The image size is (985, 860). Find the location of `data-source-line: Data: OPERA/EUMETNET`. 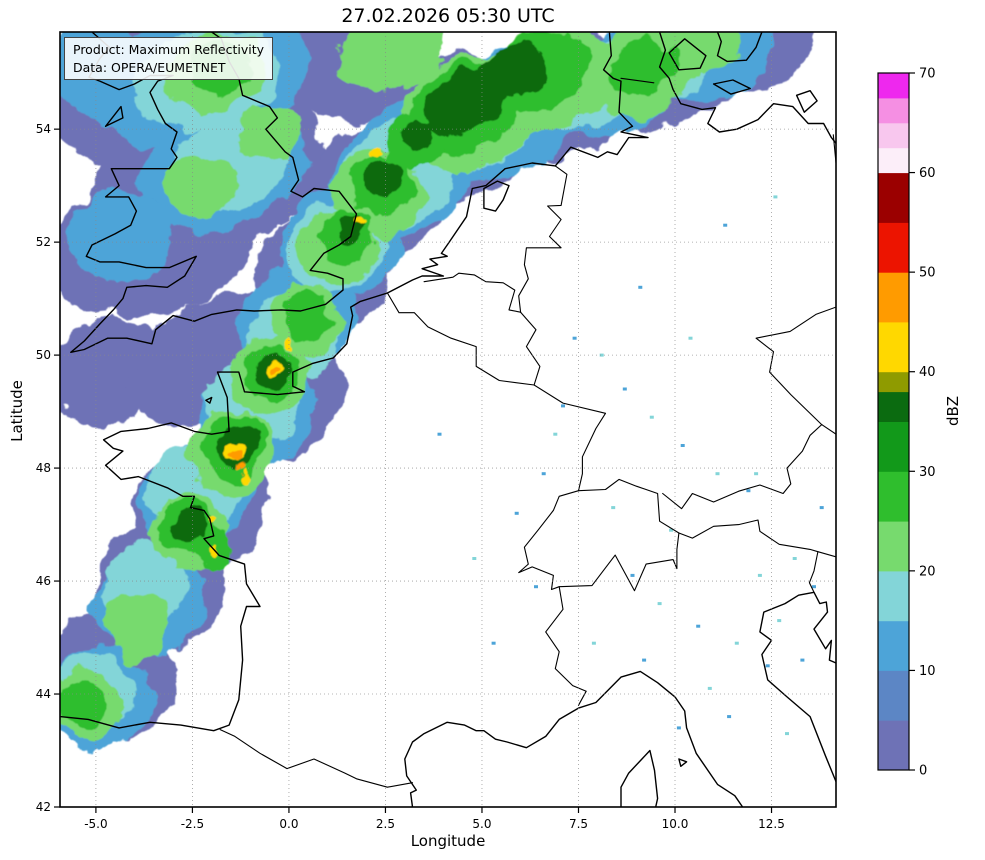

data-source-line: Data: OPERA/EUMETNET is located at coordinates (149, 67).